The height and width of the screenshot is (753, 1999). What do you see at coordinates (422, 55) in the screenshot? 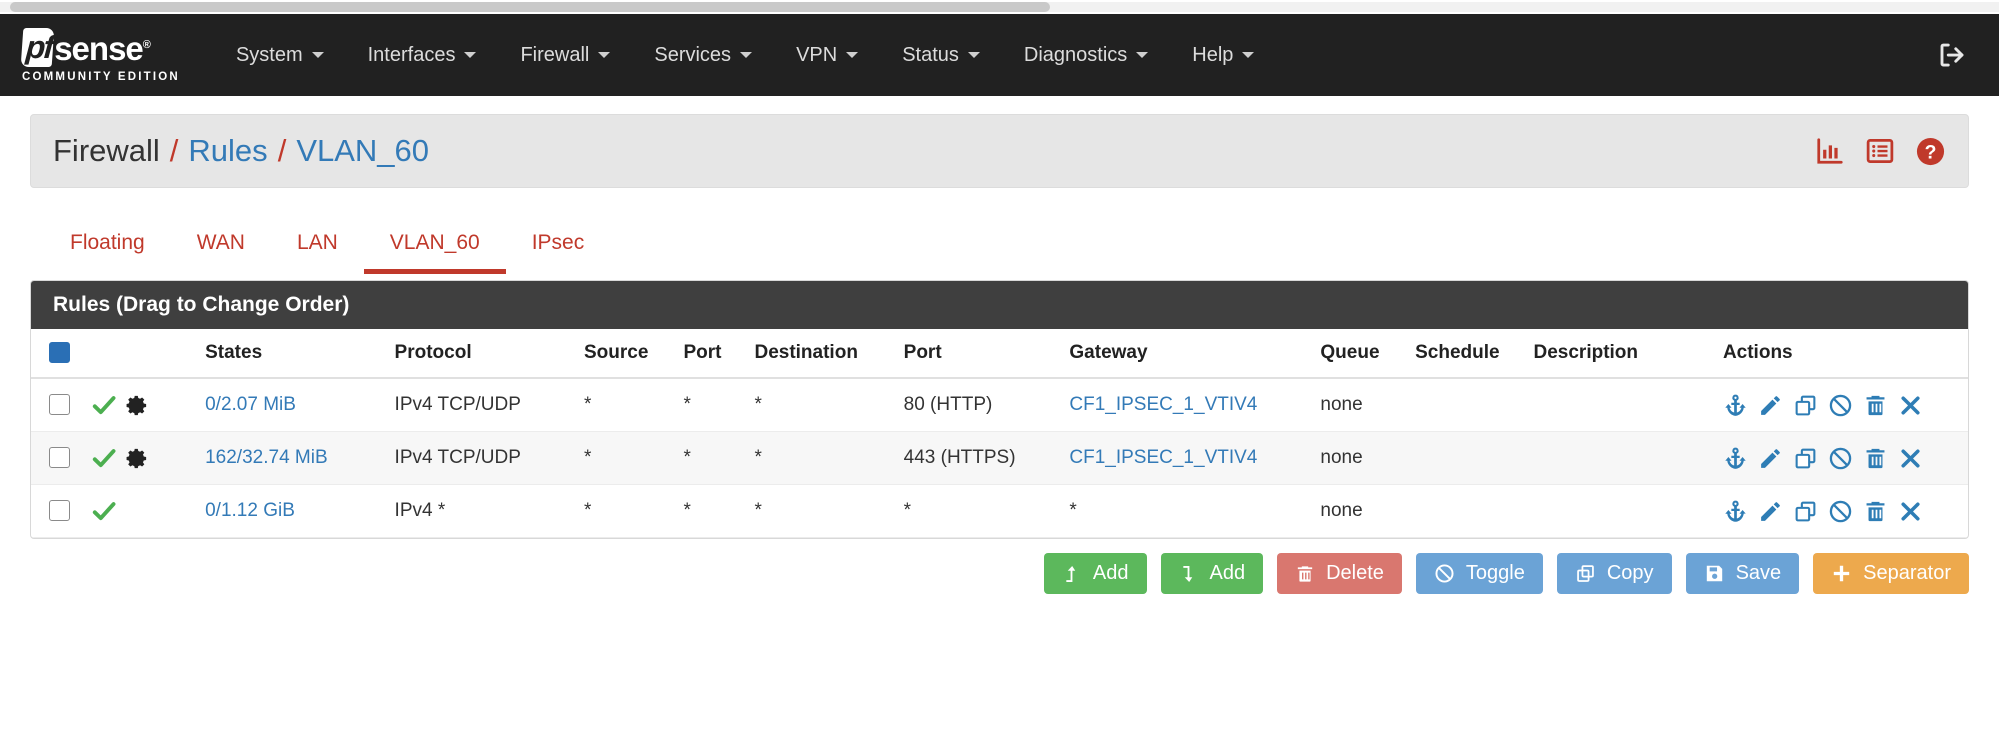
I see `nav-item-interfaces: Interfaces` at bounding box center [422, 55].